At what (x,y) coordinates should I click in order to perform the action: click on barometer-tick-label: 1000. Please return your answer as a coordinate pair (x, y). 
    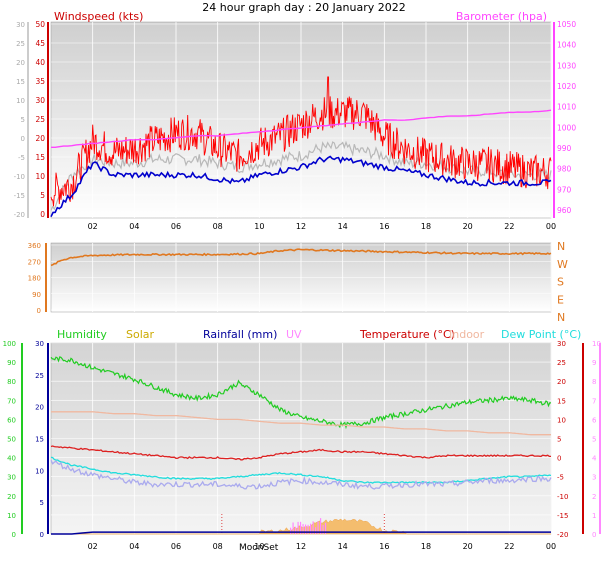
    Looking at the image, I should click on (566, 127).